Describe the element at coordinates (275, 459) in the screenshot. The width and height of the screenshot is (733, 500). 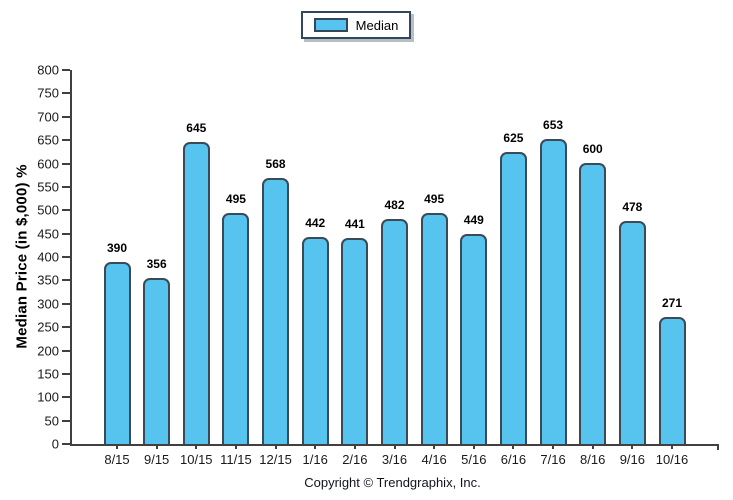
I see `x-tick-label: 12/15` at that location.